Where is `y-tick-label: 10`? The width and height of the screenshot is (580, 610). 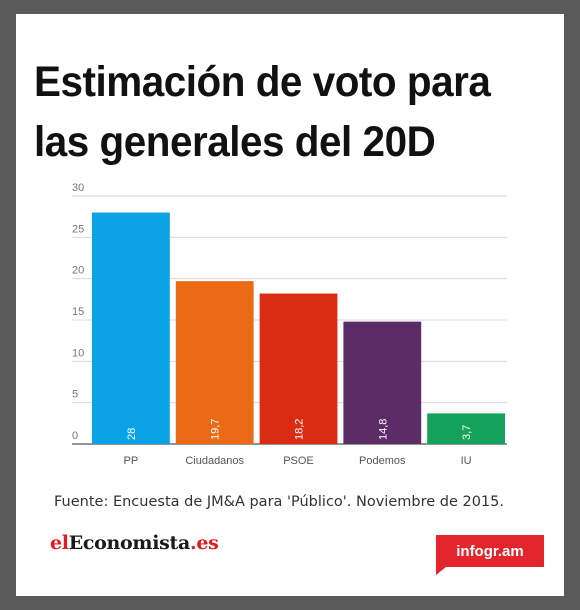
y-tick-label: 10 is located at coordinates (78, 353).